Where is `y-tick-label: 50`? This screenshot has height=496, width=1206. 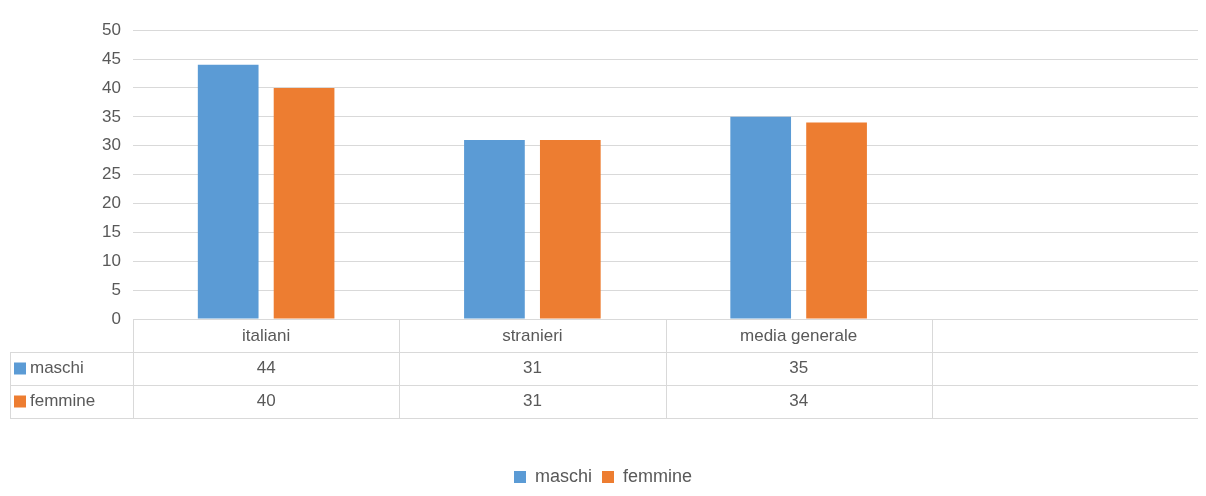 y-tick-label: 50 is located at coordinates (111, 29).